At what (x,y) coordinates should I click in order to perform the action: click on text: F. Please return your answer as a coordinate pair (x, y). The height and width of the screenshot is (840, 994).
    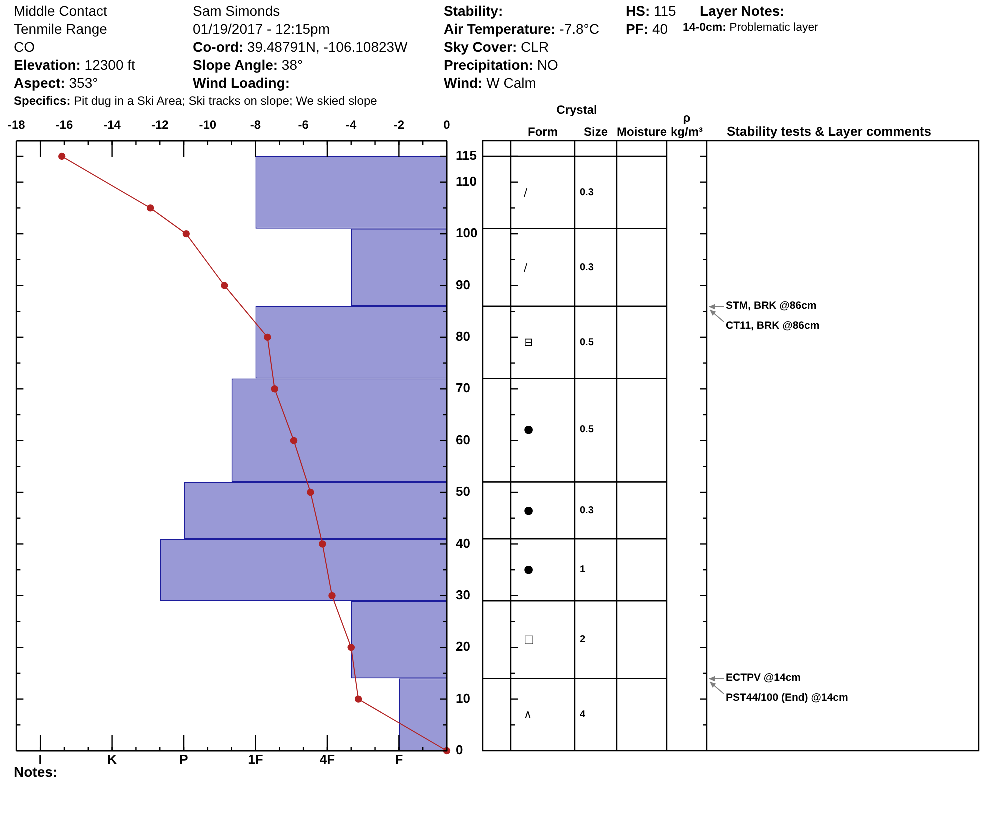
    Looking at the image, I should click on (399, 759).